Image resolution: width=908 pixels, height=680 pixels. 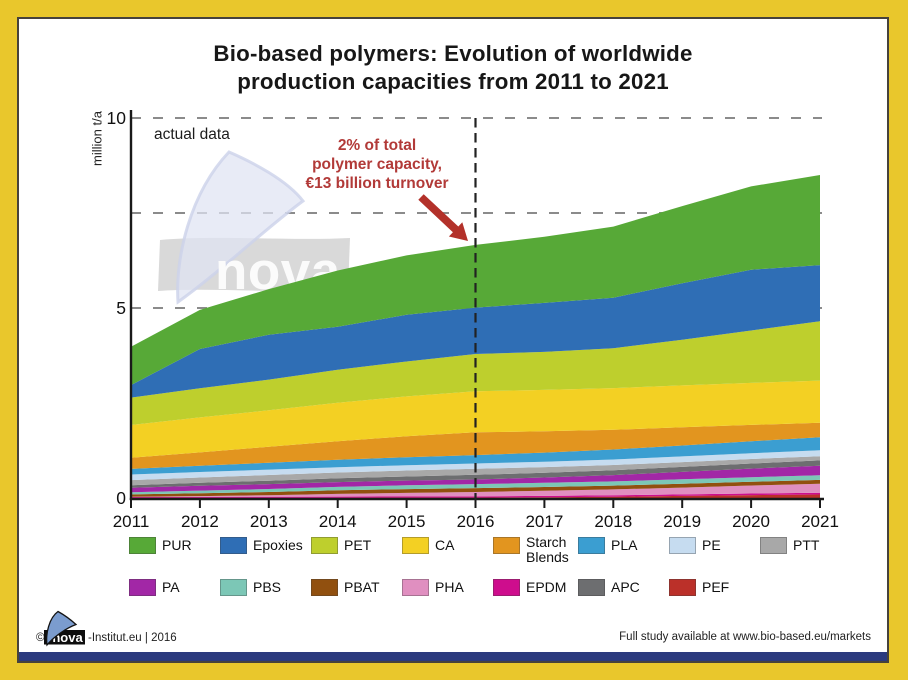 I want to click on x-tick-label-2011: 2011, so click(x=131, y=521).